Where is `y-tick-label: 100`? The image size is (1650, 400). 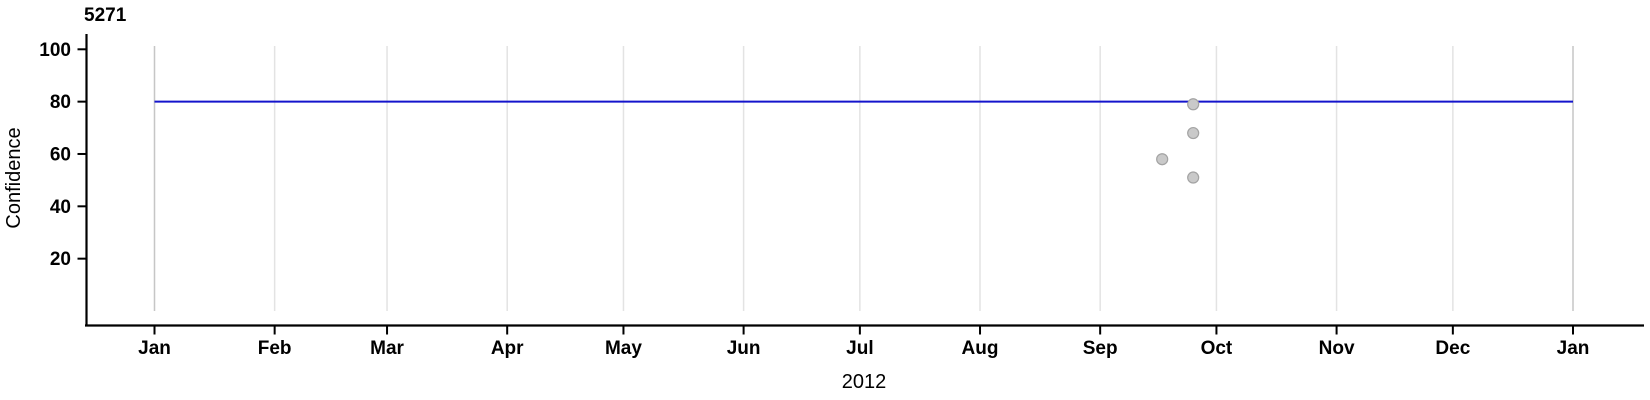
y-tick-label: 100 is located at coordinates (55, 50).